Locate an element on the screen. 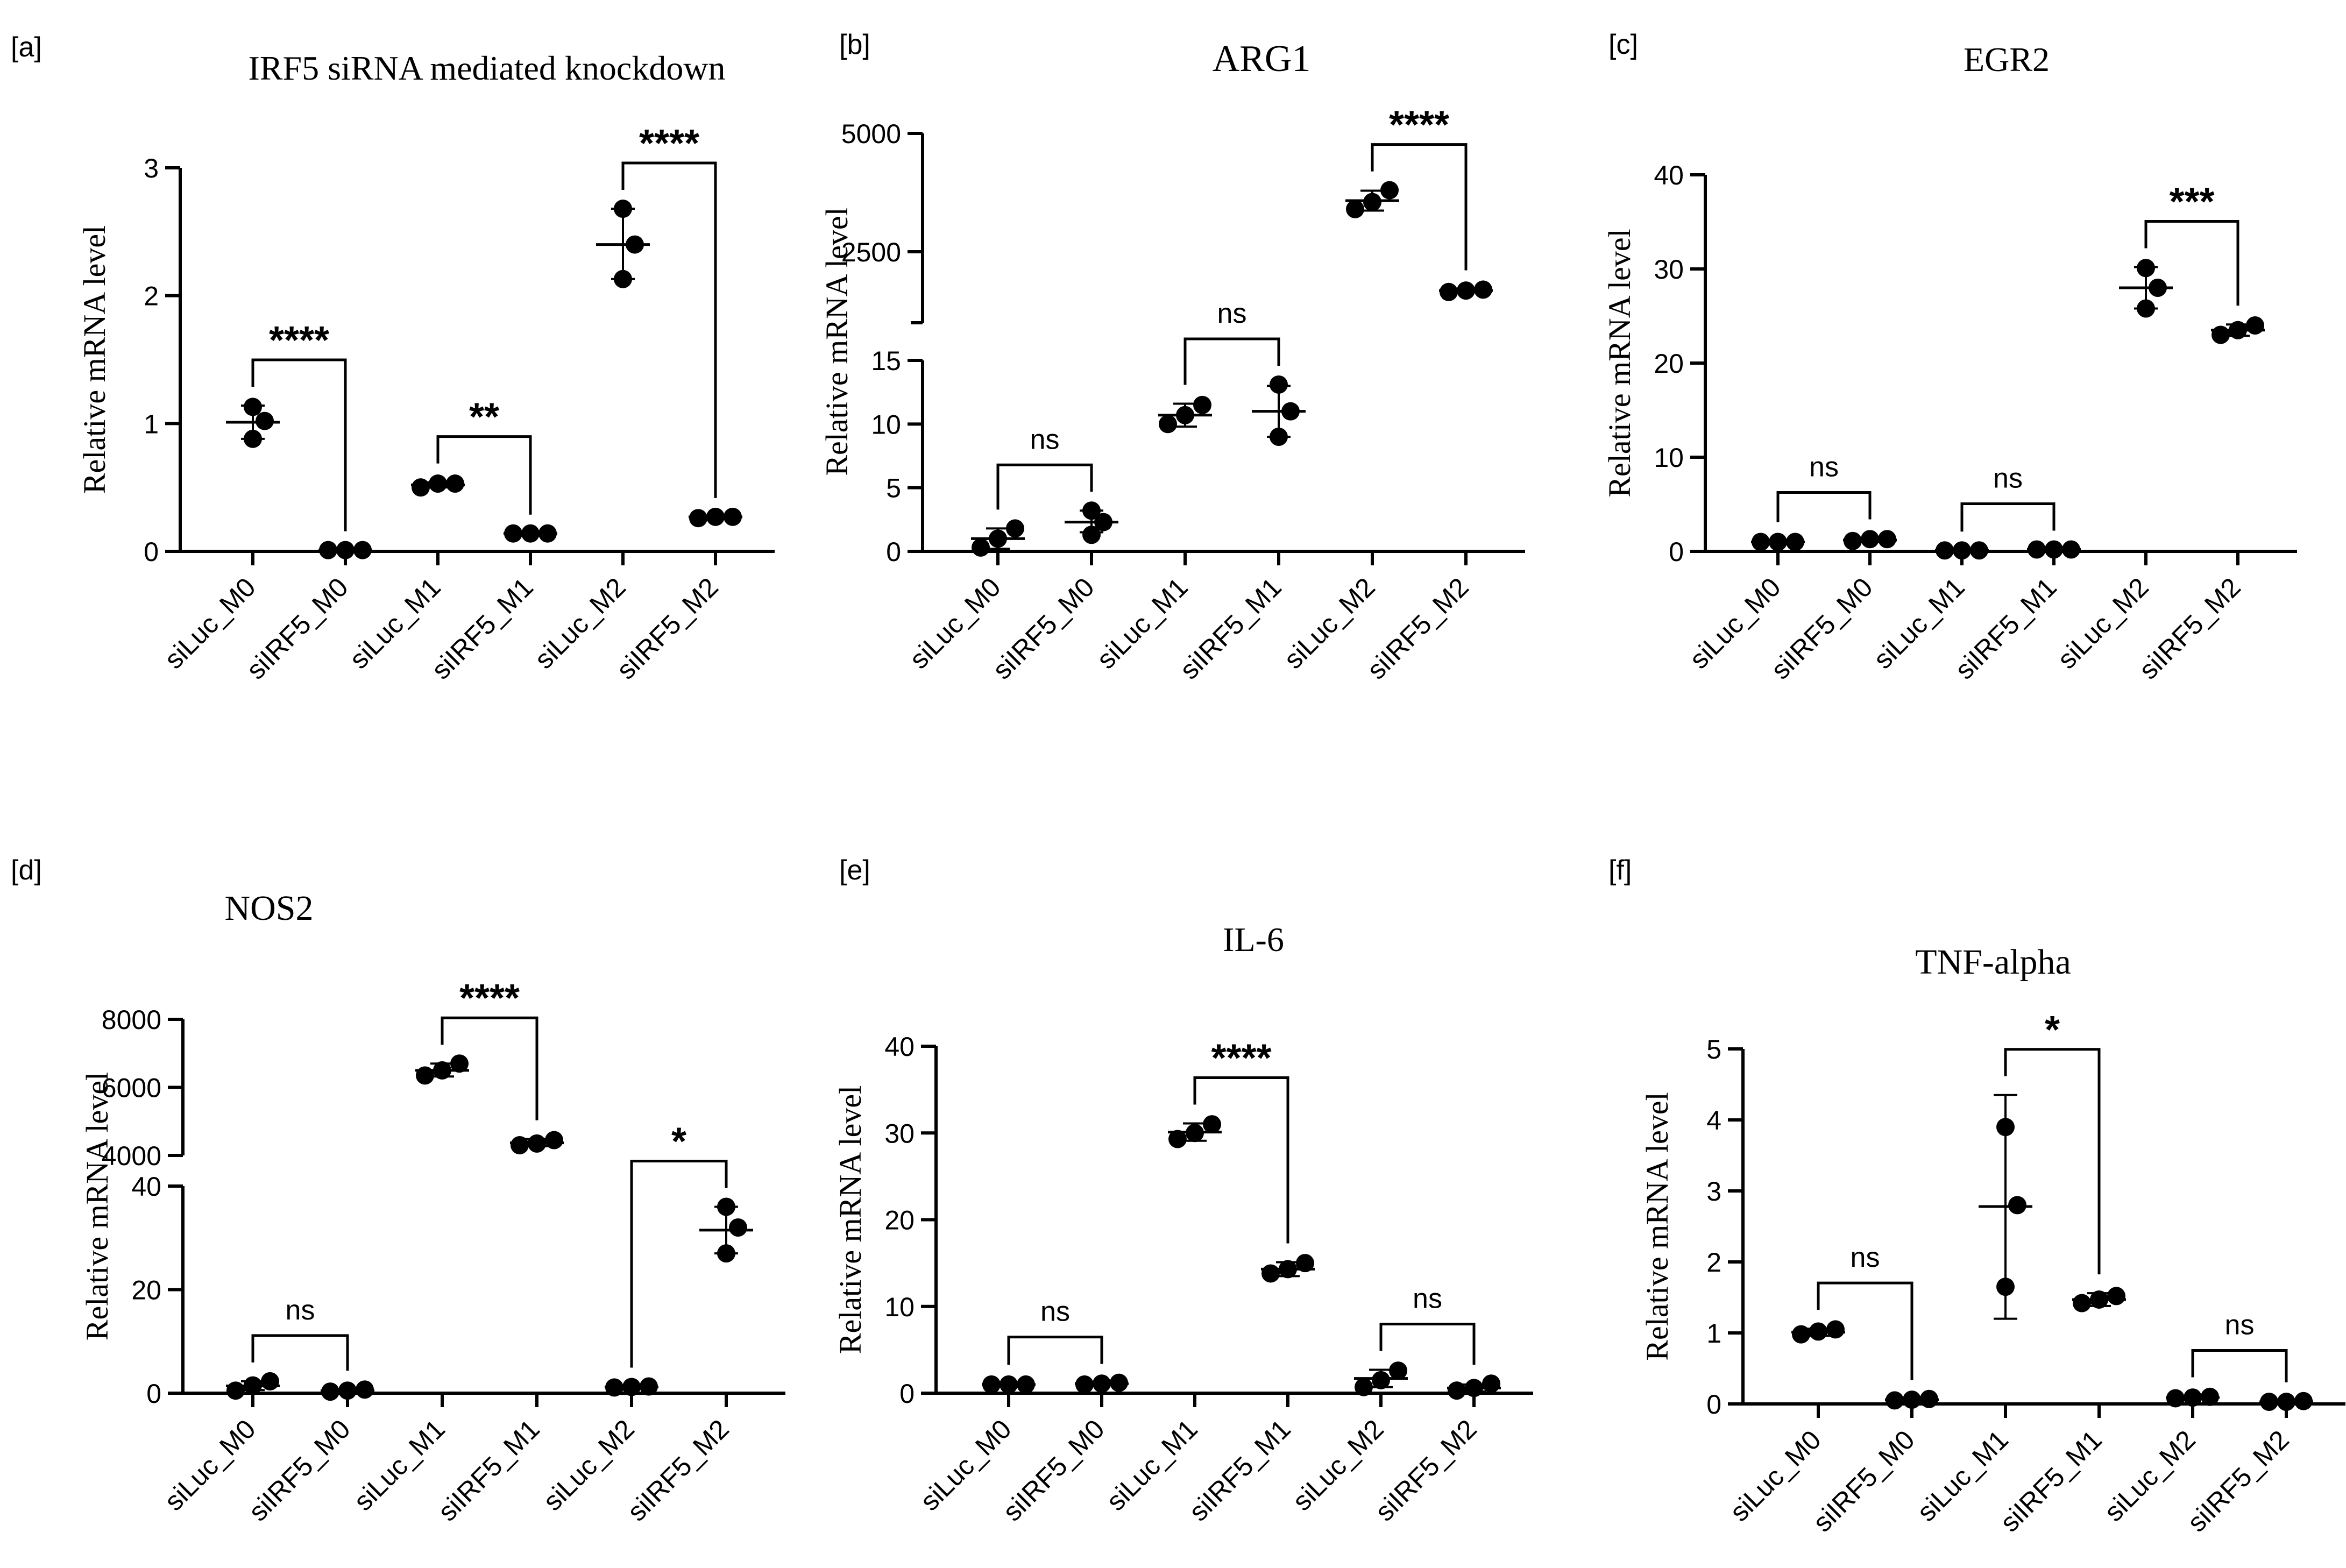 Image resolution: width=2346 pixels, height=1568 pixels. significance-label: * is located at coordinates (678, 1141).